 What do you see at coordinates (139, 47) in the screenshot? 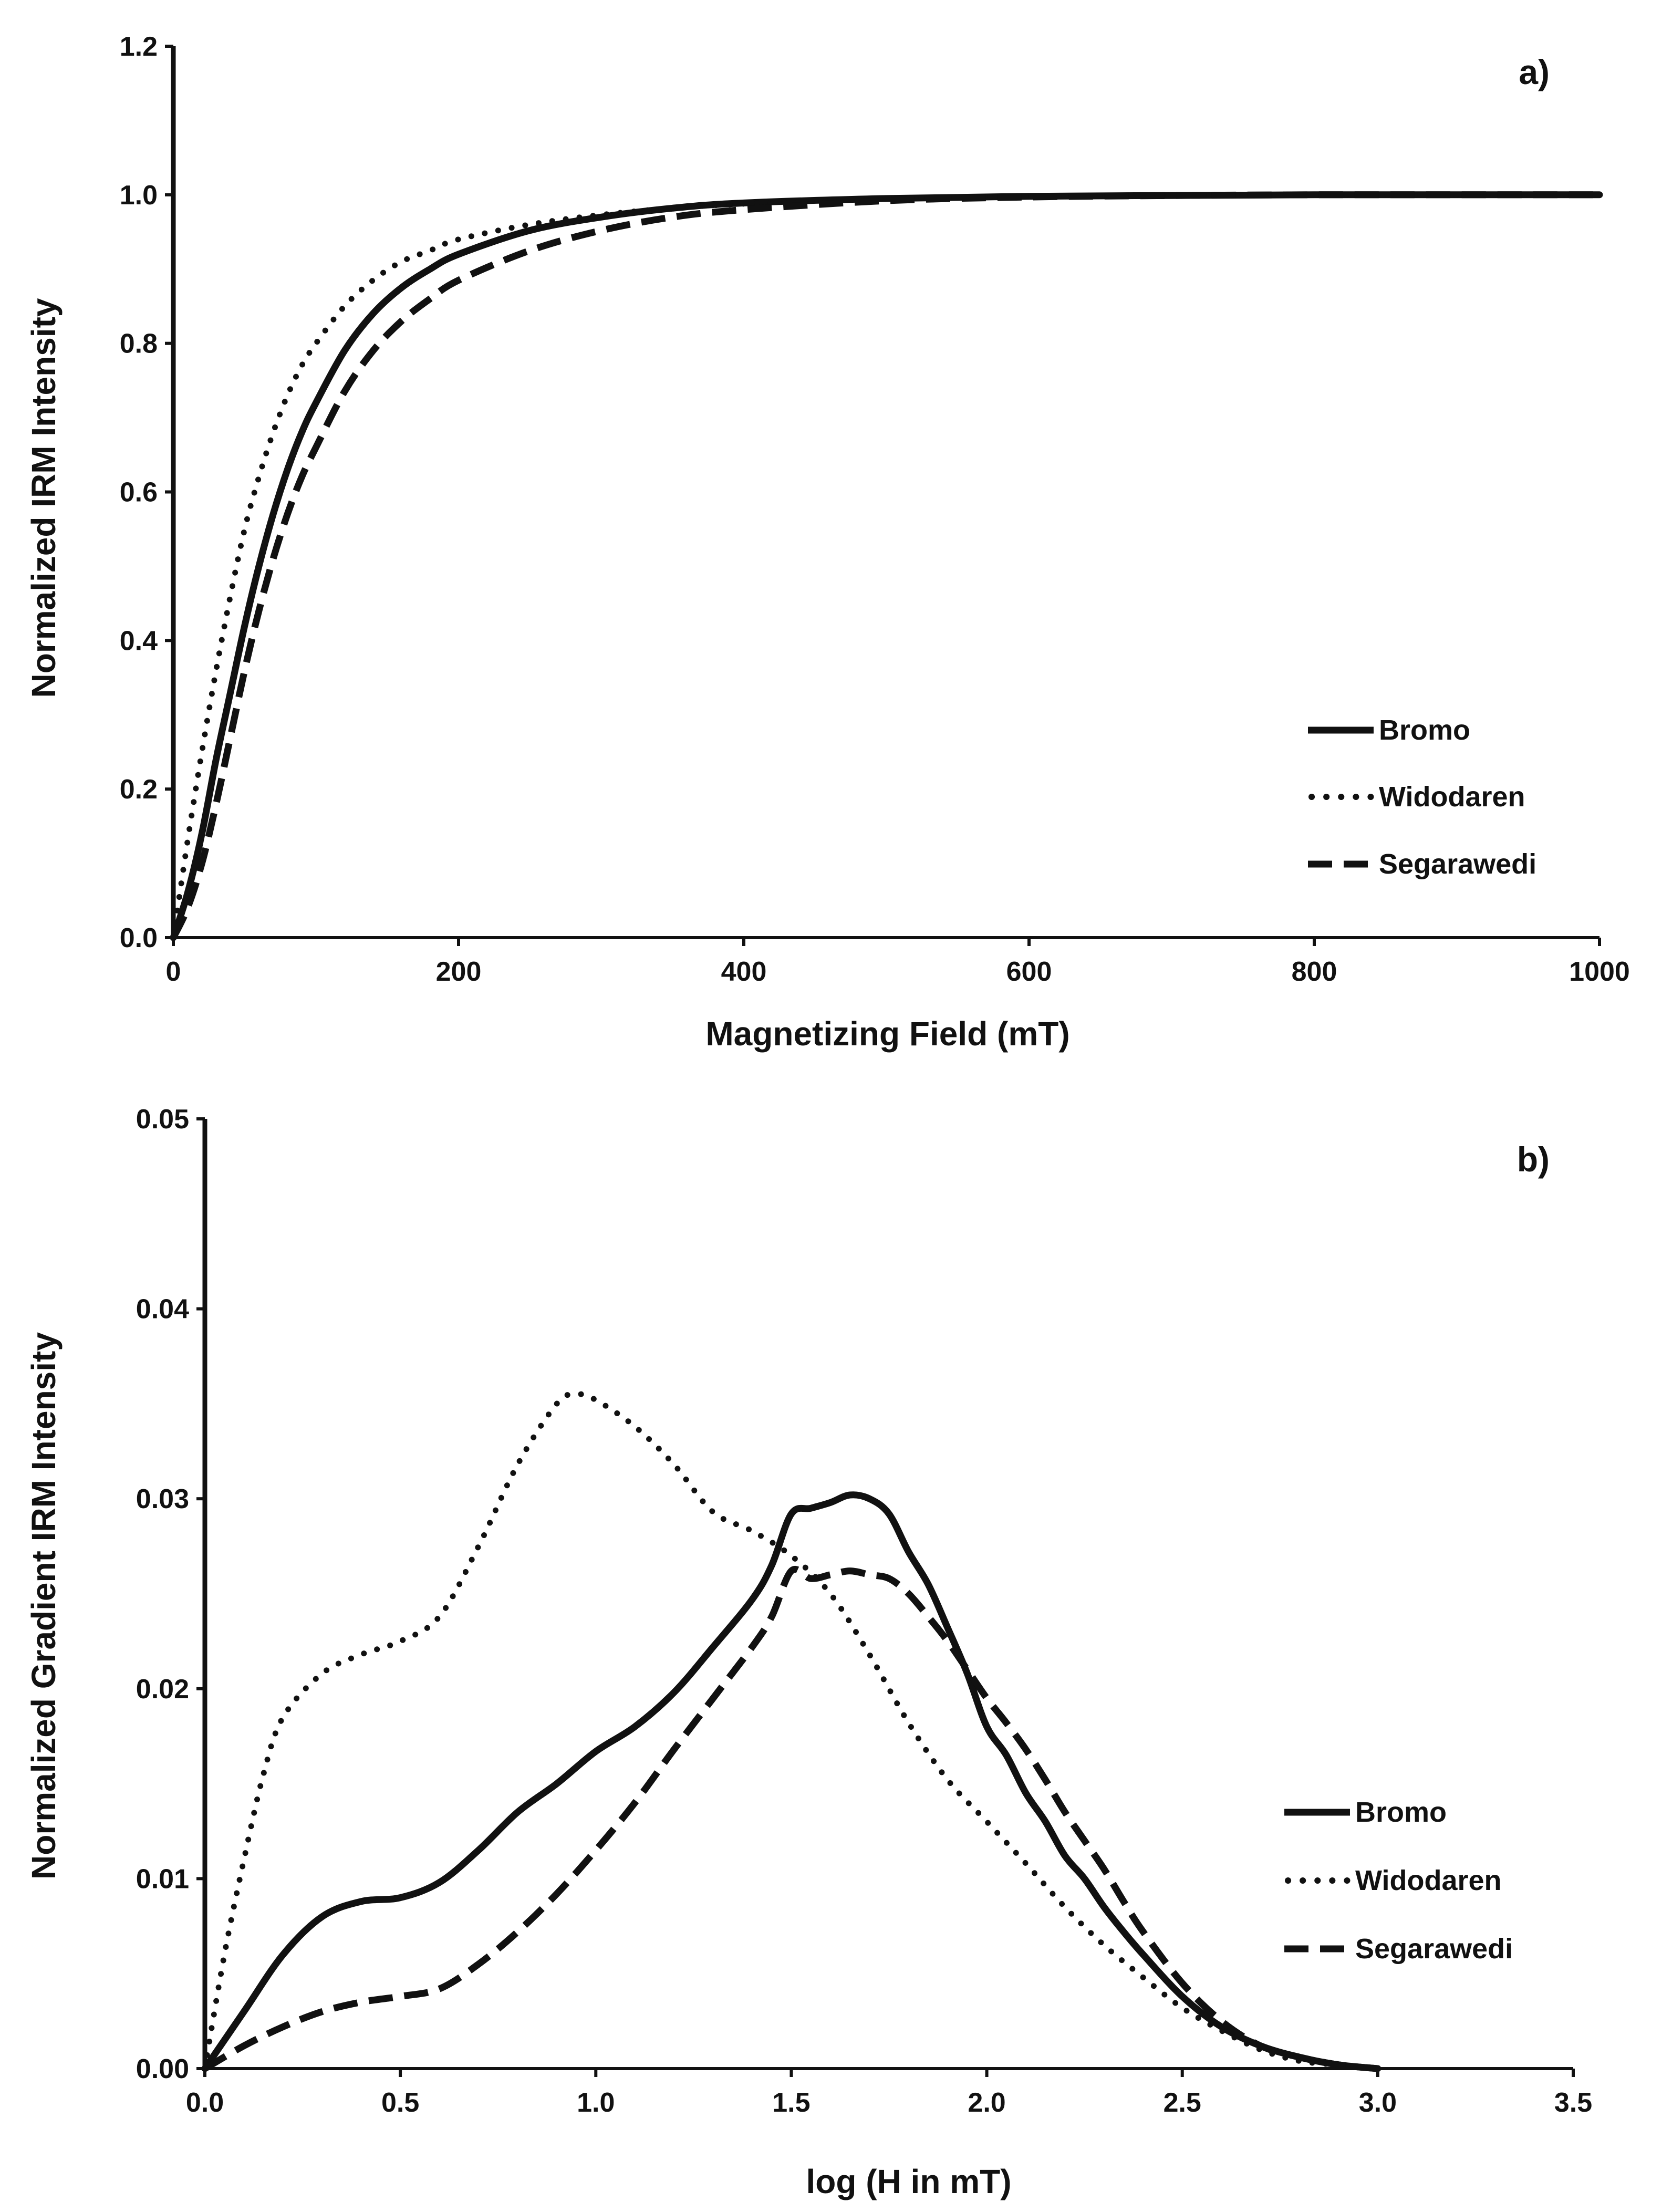
I see `panel-a-y-tick-label: 1.2` at bounding box center [139, 47].